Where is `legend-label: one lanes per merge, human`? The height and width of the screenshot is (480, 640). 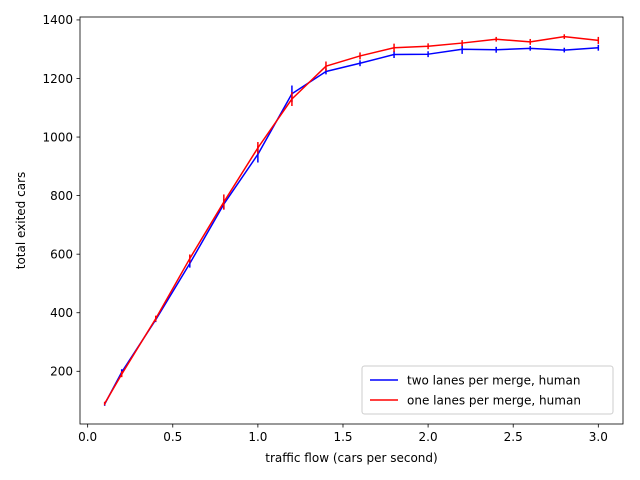 legend-label: one lanes per merge, human is located at coordinates (494, 400).